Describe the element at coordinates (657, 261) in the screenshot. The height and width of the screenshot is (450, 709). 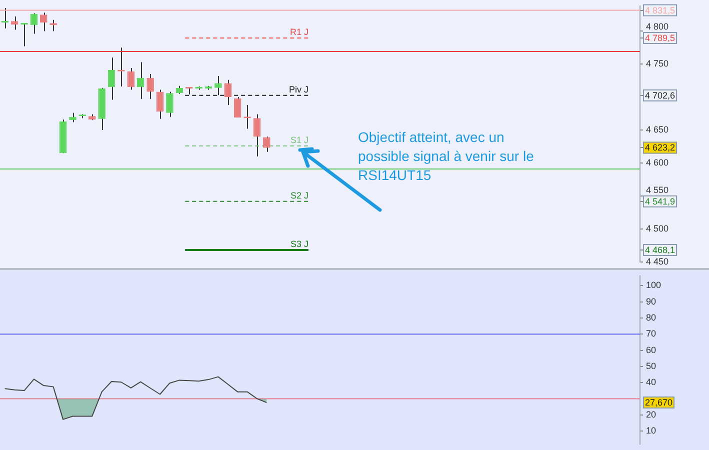
I see `y-tick-label: 4 450` at that location.